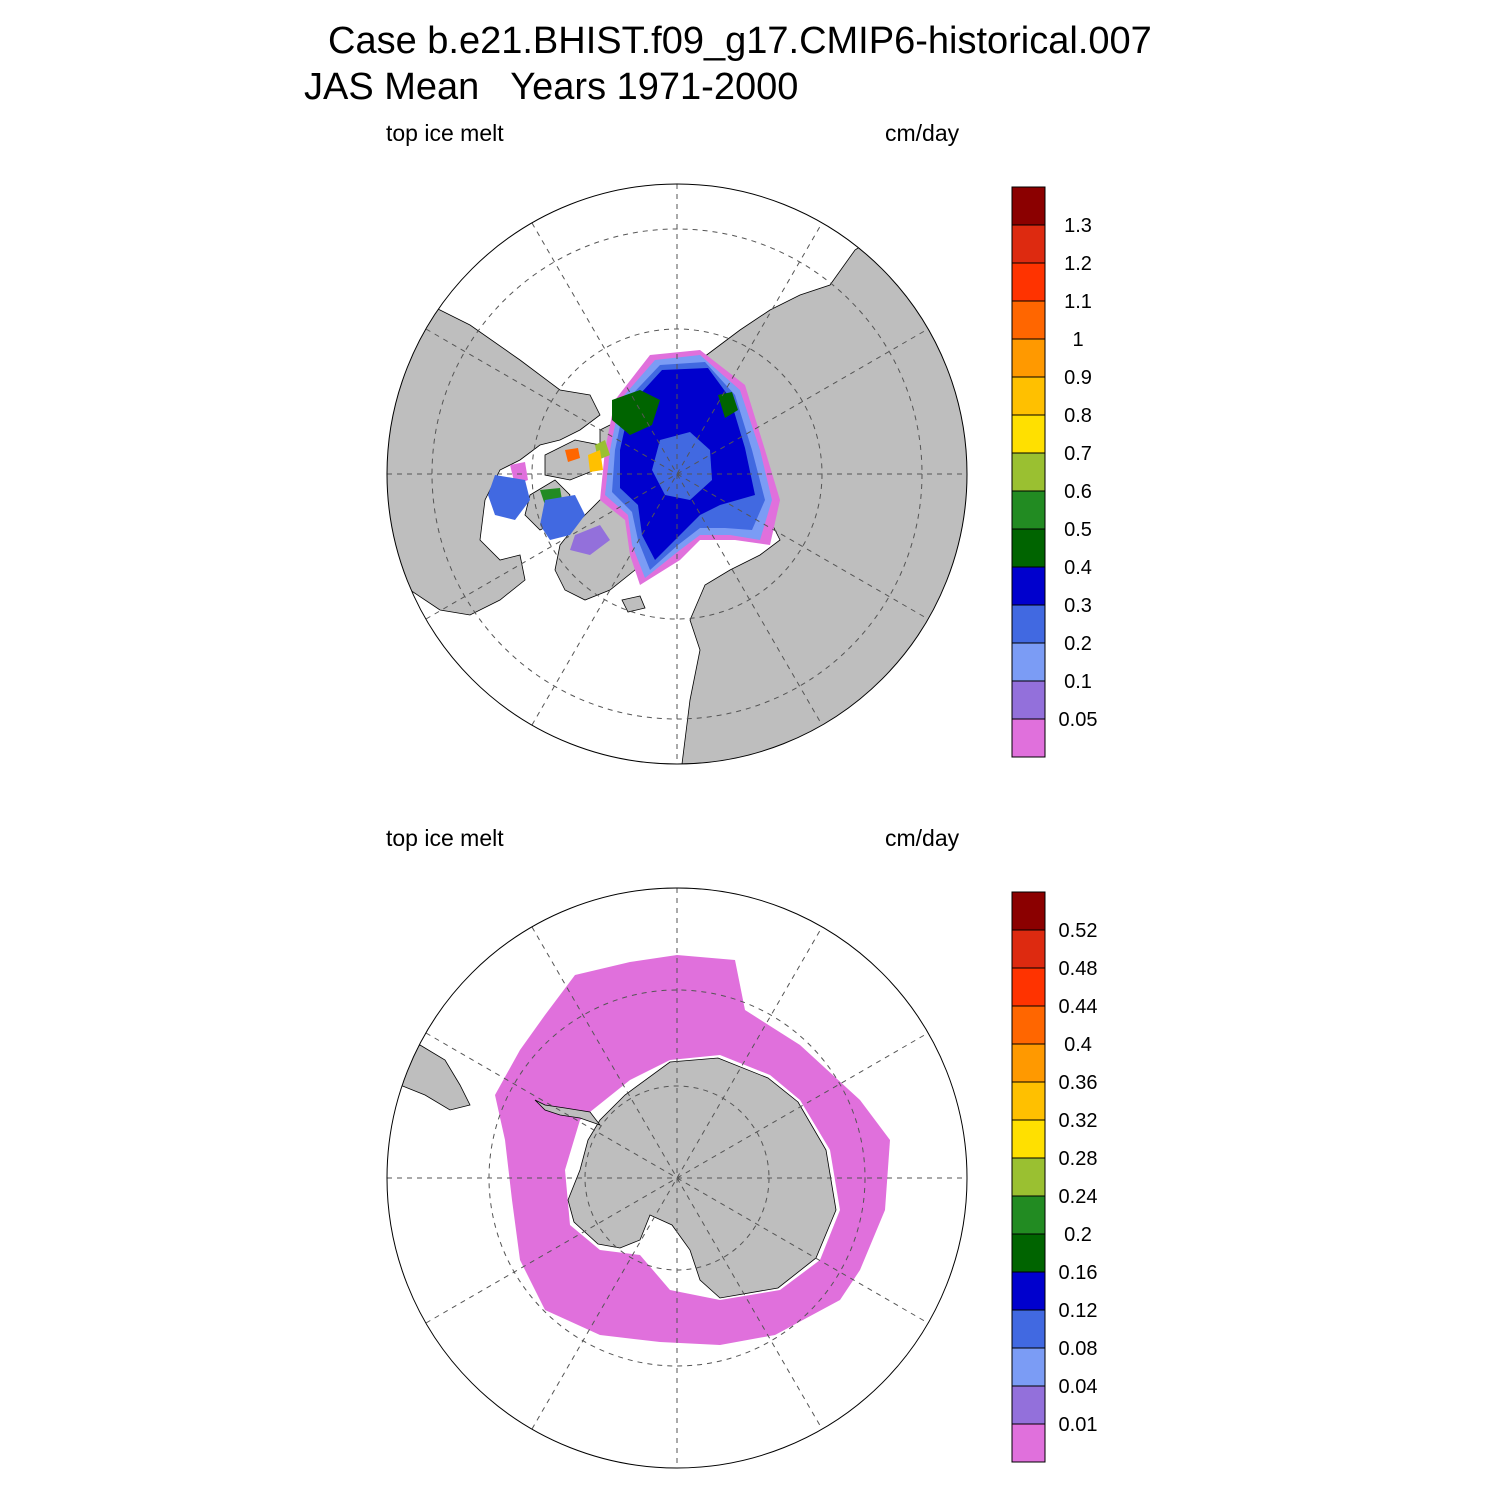  What do you see at coordinates (1078, 969) in the screenshot?
I see `colorbar-label: 0.48` at bounding box center [1078, 969].